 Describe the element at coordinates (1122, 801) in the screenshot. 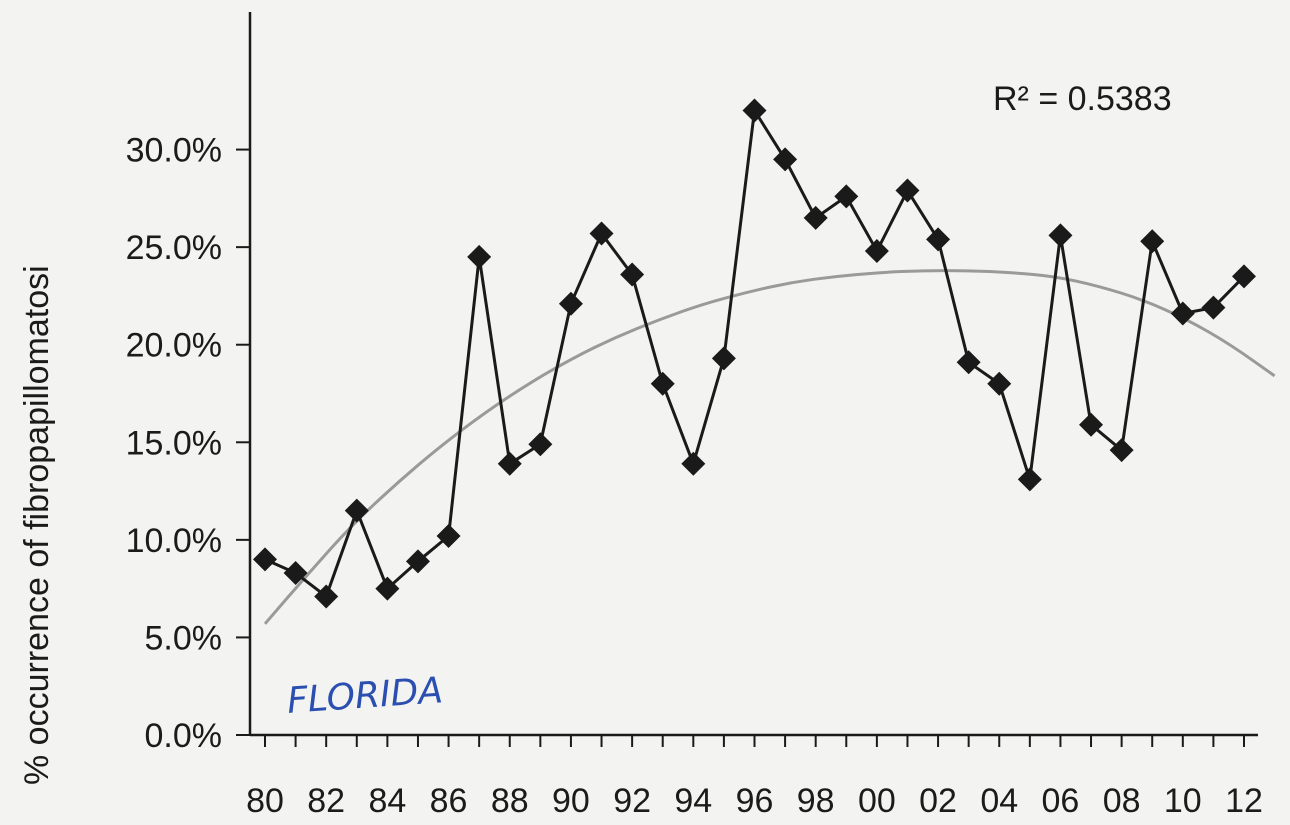

I see `x-tick-label: 08` at that location.